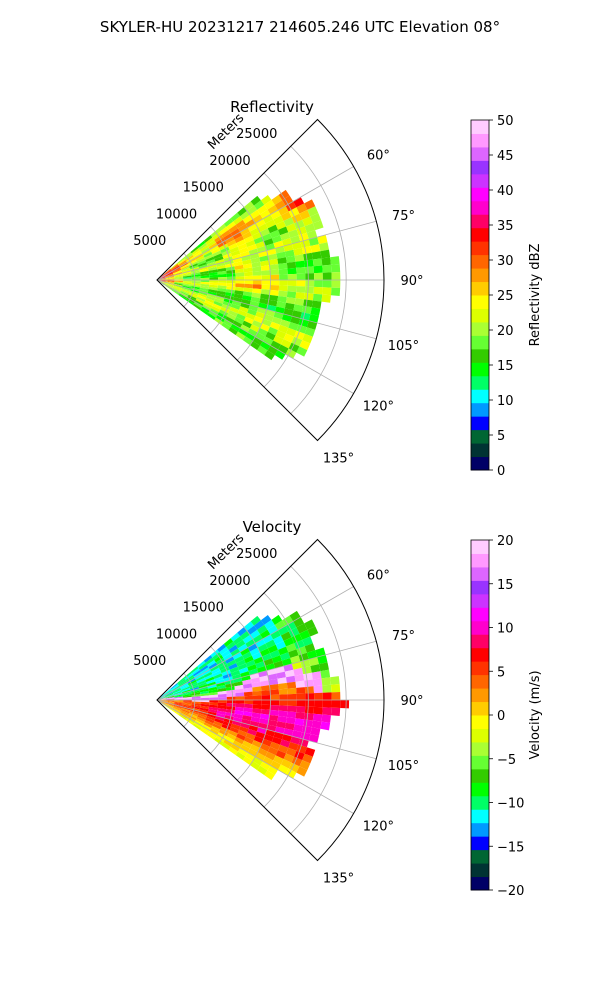 The height and width of the screenshot is (1000, 600). What do you see at coordinates (501, 436) in the screenshot?
I see `colorbar-tick-label: 5` at bounding box center [501, 436].